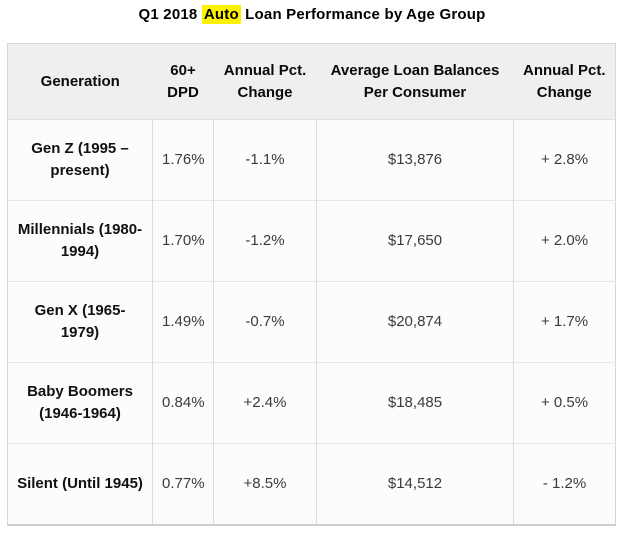 The width and height of the screenshot is (624, 537). What do you see at coordinates (265, 403) in the screenshot?
I see `cell-dpd-annual-change: +2.4%` at bounding box center [265, 403].